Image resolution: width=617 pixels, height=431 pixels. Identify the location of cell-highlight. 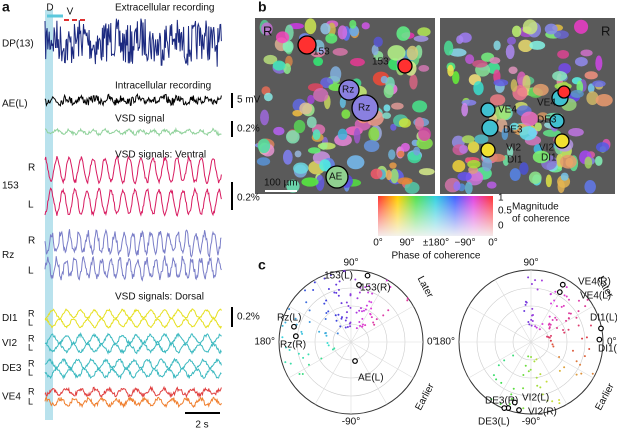
(405, 66).